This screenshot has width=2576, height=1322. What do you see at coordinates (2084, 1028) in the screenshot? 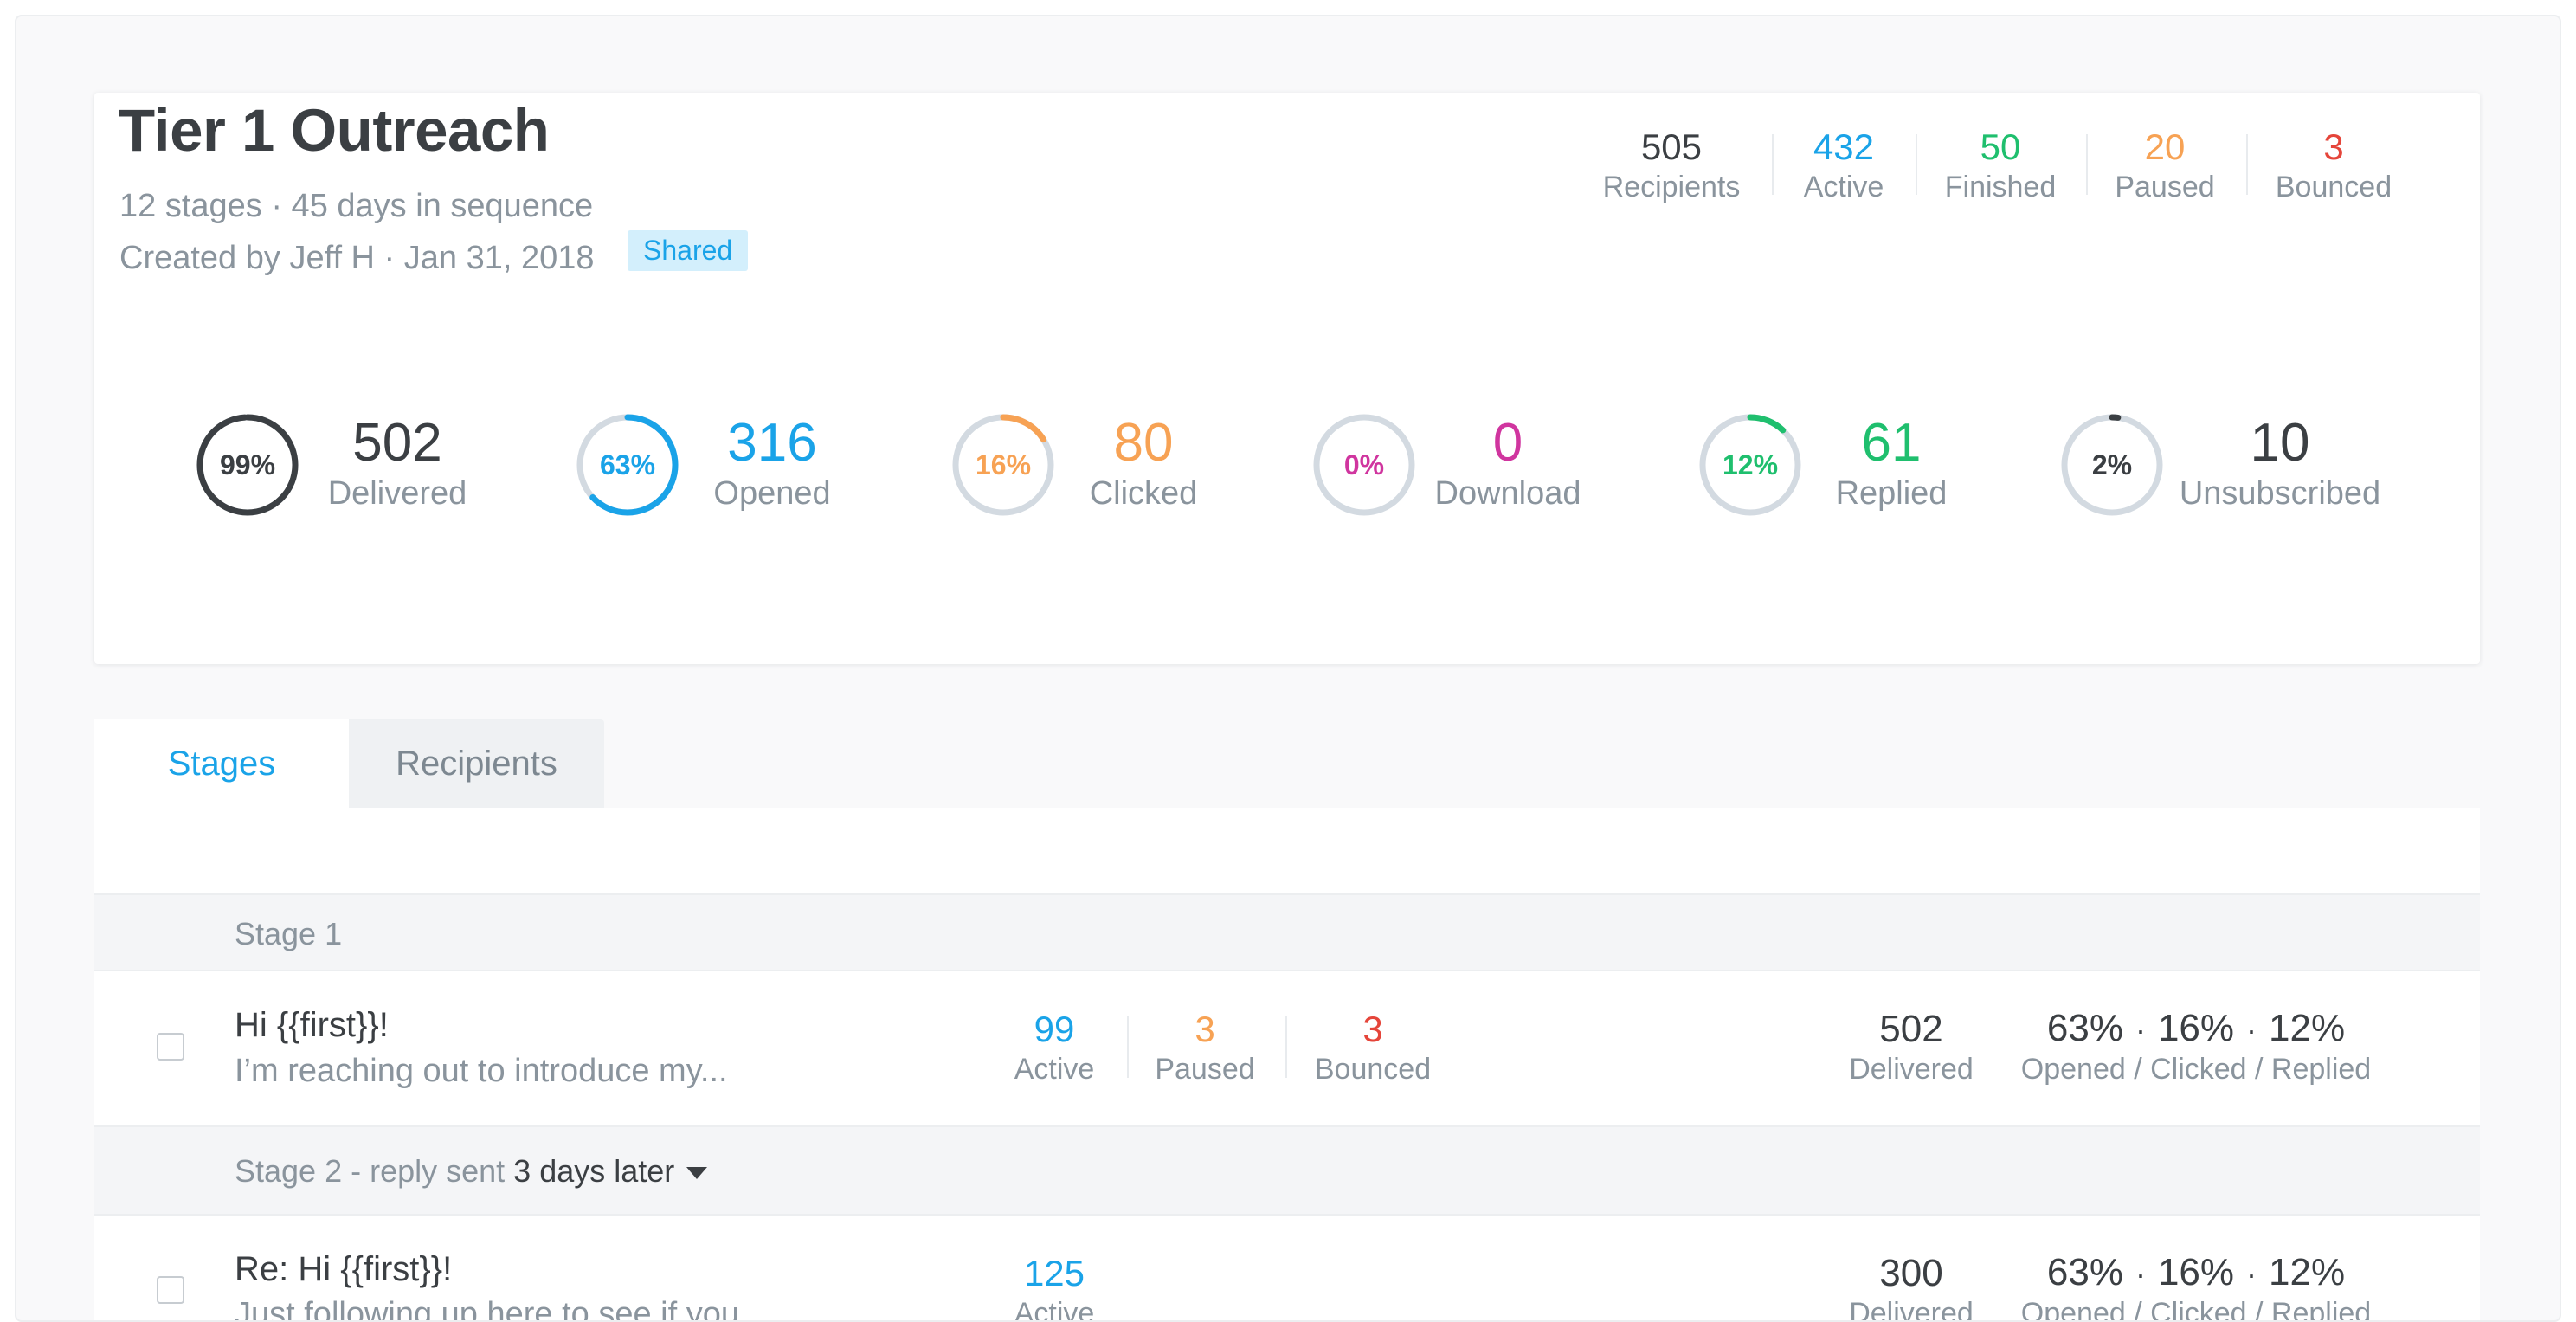
I see `opened-rate: 63%` at bounding box center [2084, 1028].